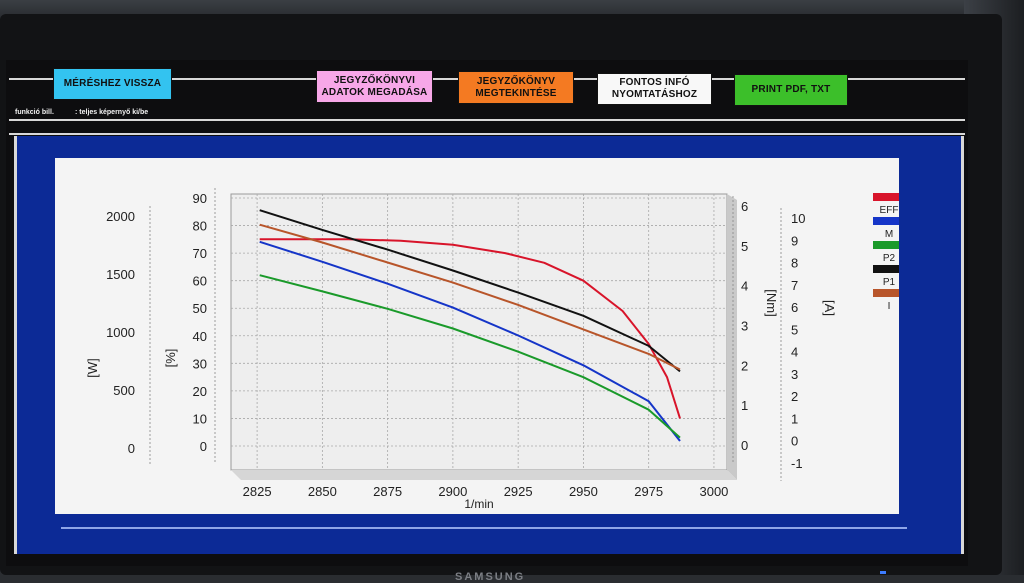  What do you see at coordinates (518, 491) in the screenshot?
I see `x-tick-label: 2925` at bounding box center [518, 491].